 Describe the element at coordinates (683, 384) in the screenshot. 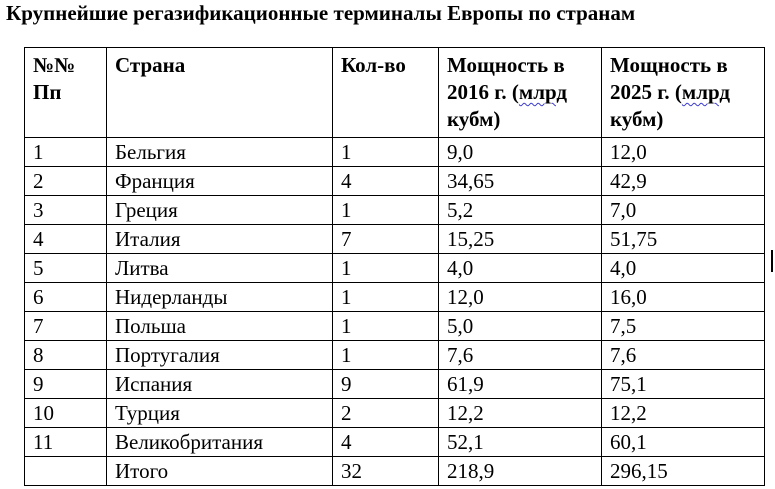

I see `cell-capacity-2025: 75,1` at that location.